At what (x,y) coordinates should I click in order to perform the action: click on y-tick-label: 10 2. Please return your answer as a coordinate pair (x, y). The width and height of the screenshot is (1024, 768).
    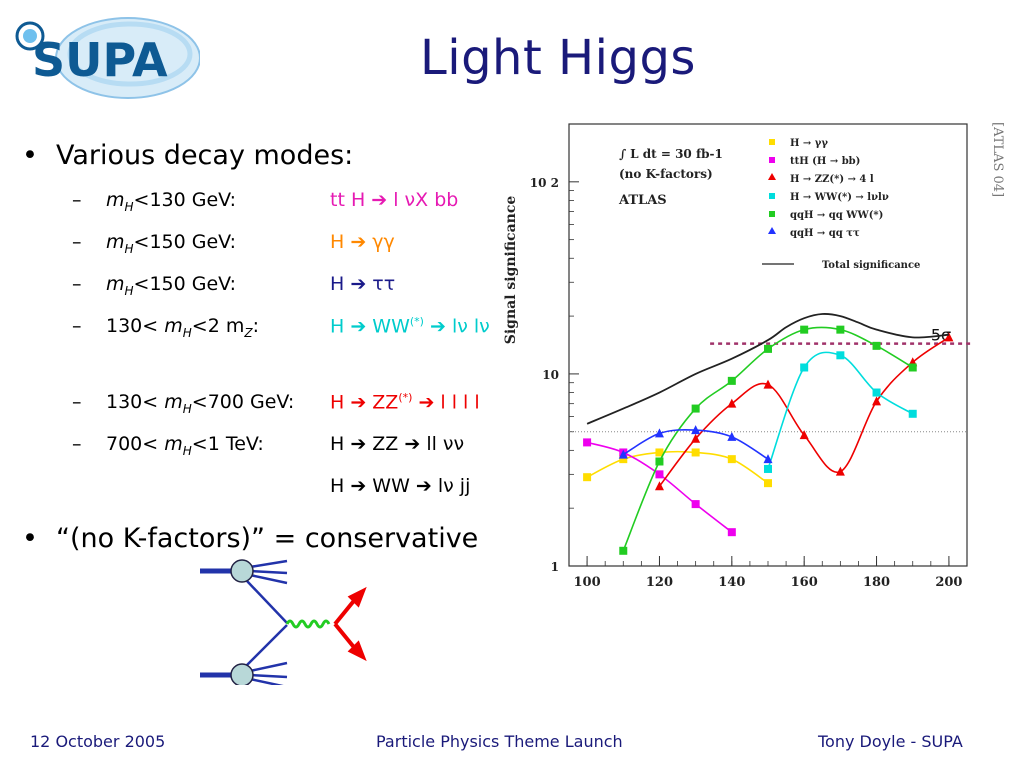
    Looking at the image, I should click on (544, 183).